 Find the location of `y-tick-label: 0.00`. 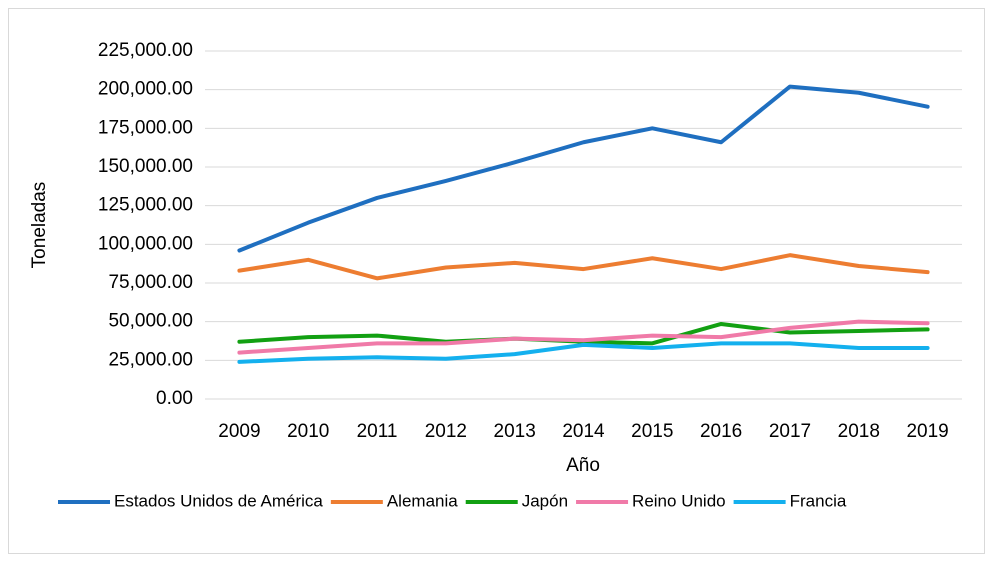

y-tick-label: 0.00 is located at coordinates (174, 398).